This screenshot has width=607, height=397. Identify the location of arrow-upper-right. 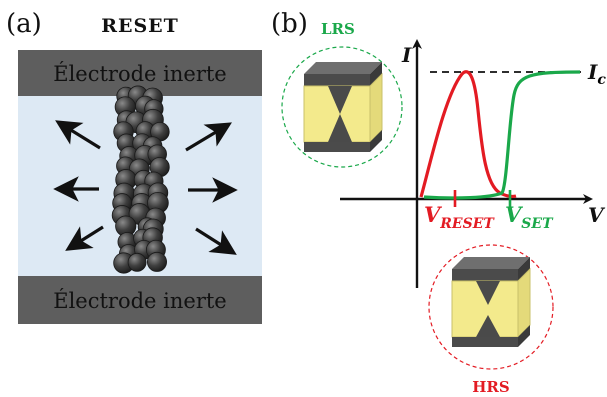
(208, 137).